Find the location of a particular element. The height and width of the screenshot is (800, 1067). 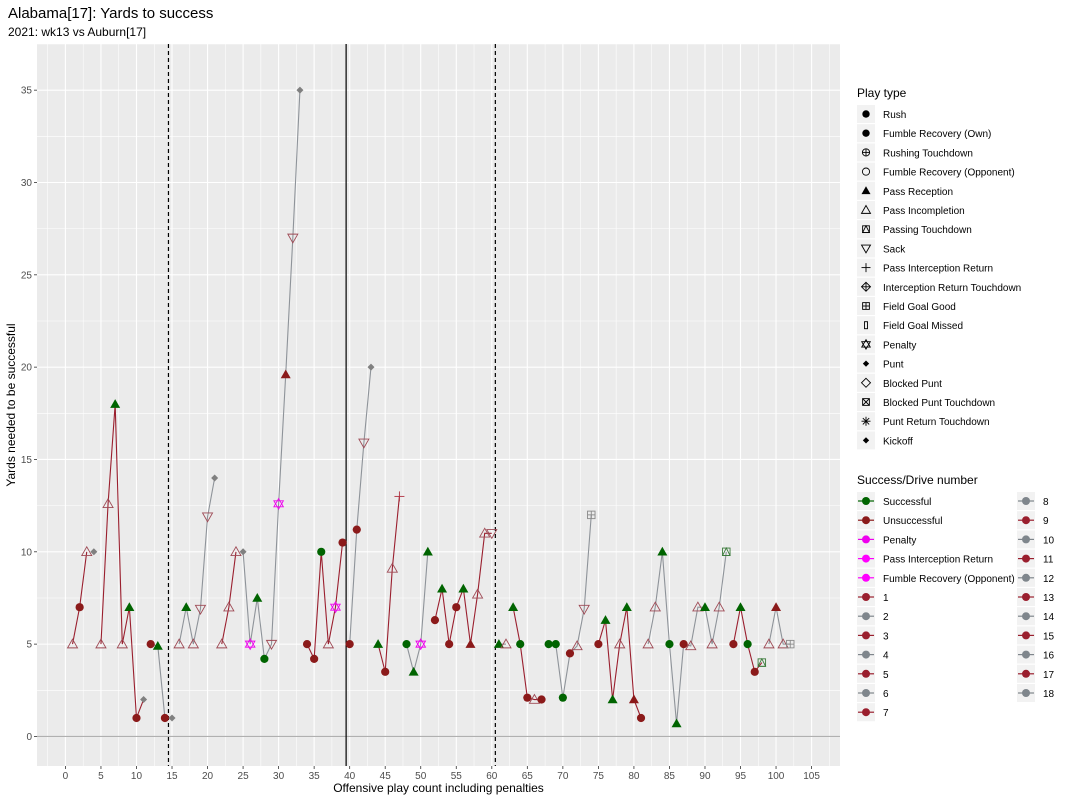

legend-success-label: 13 is located at coordinates (1049, 598).